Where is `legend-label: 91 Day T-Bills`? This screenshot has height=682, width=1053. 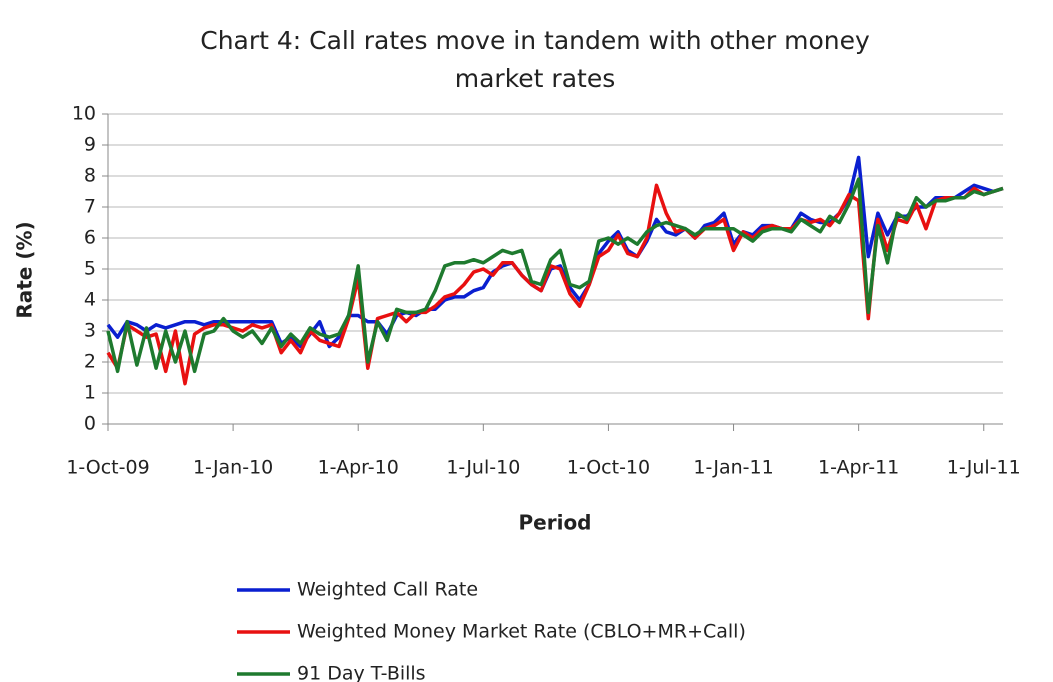 legend-label: 91 Day T-Bills is located at coordinates (361, 672).